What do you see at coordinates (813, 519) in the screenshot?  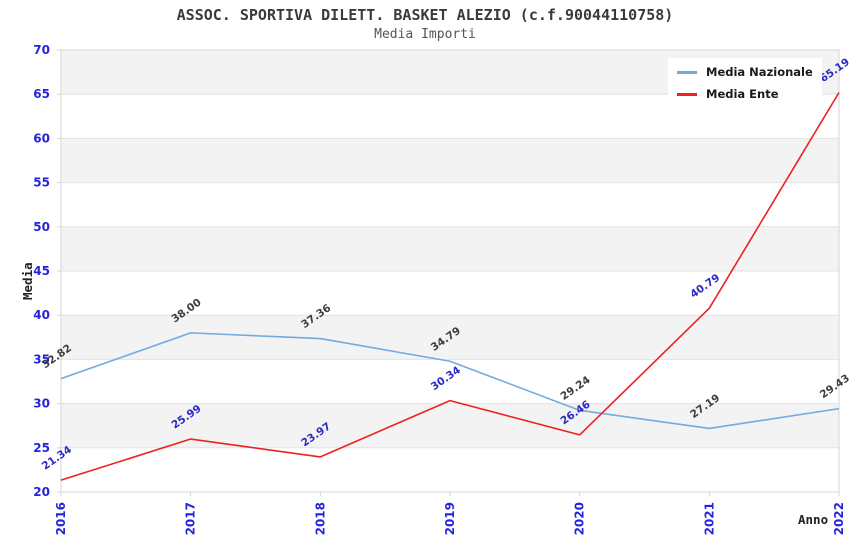 I see `x-axis-title: Anno` at bounding box center [813, 519].